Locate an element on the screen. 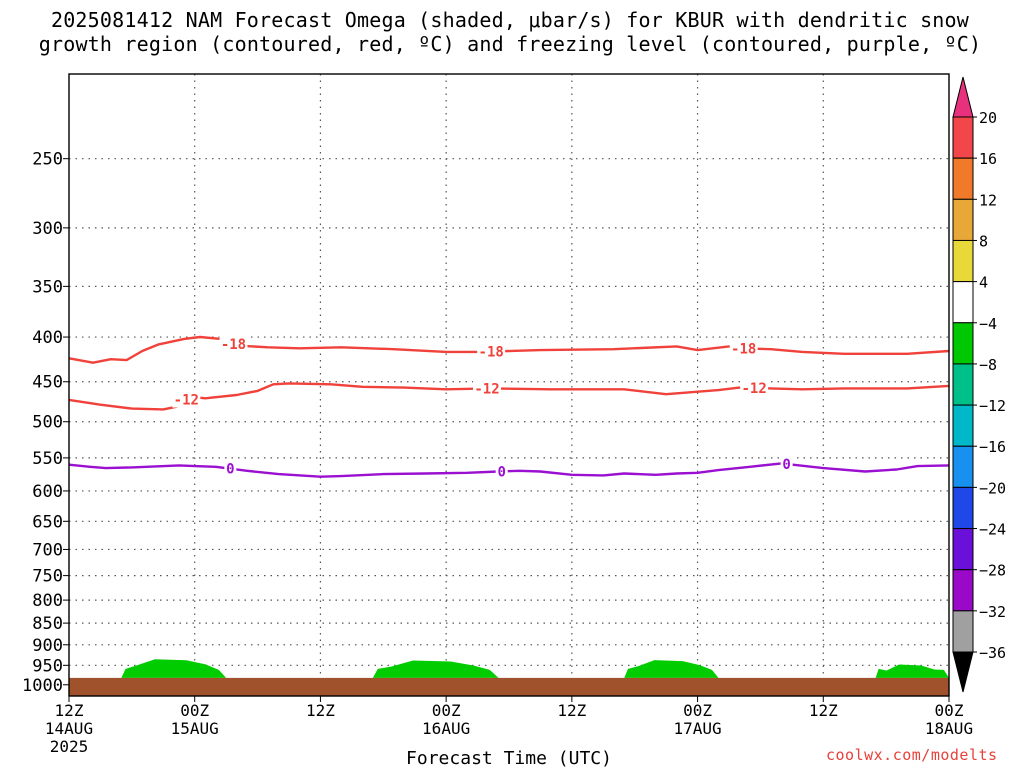  colorbar-label: −36 is located at coordinates (992, 653).